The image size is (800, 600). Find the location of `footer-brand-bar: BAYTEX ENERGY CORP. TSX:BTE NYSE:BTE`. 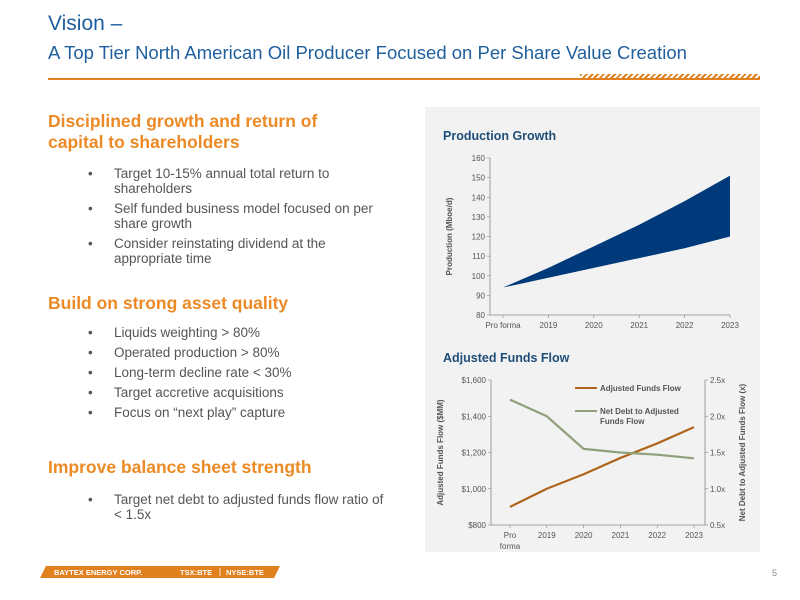

footer-brand-bar: BAYTEX ENERGY CORP. TSX:BTE NYSE:BTE is located at coordinates (160, 572).